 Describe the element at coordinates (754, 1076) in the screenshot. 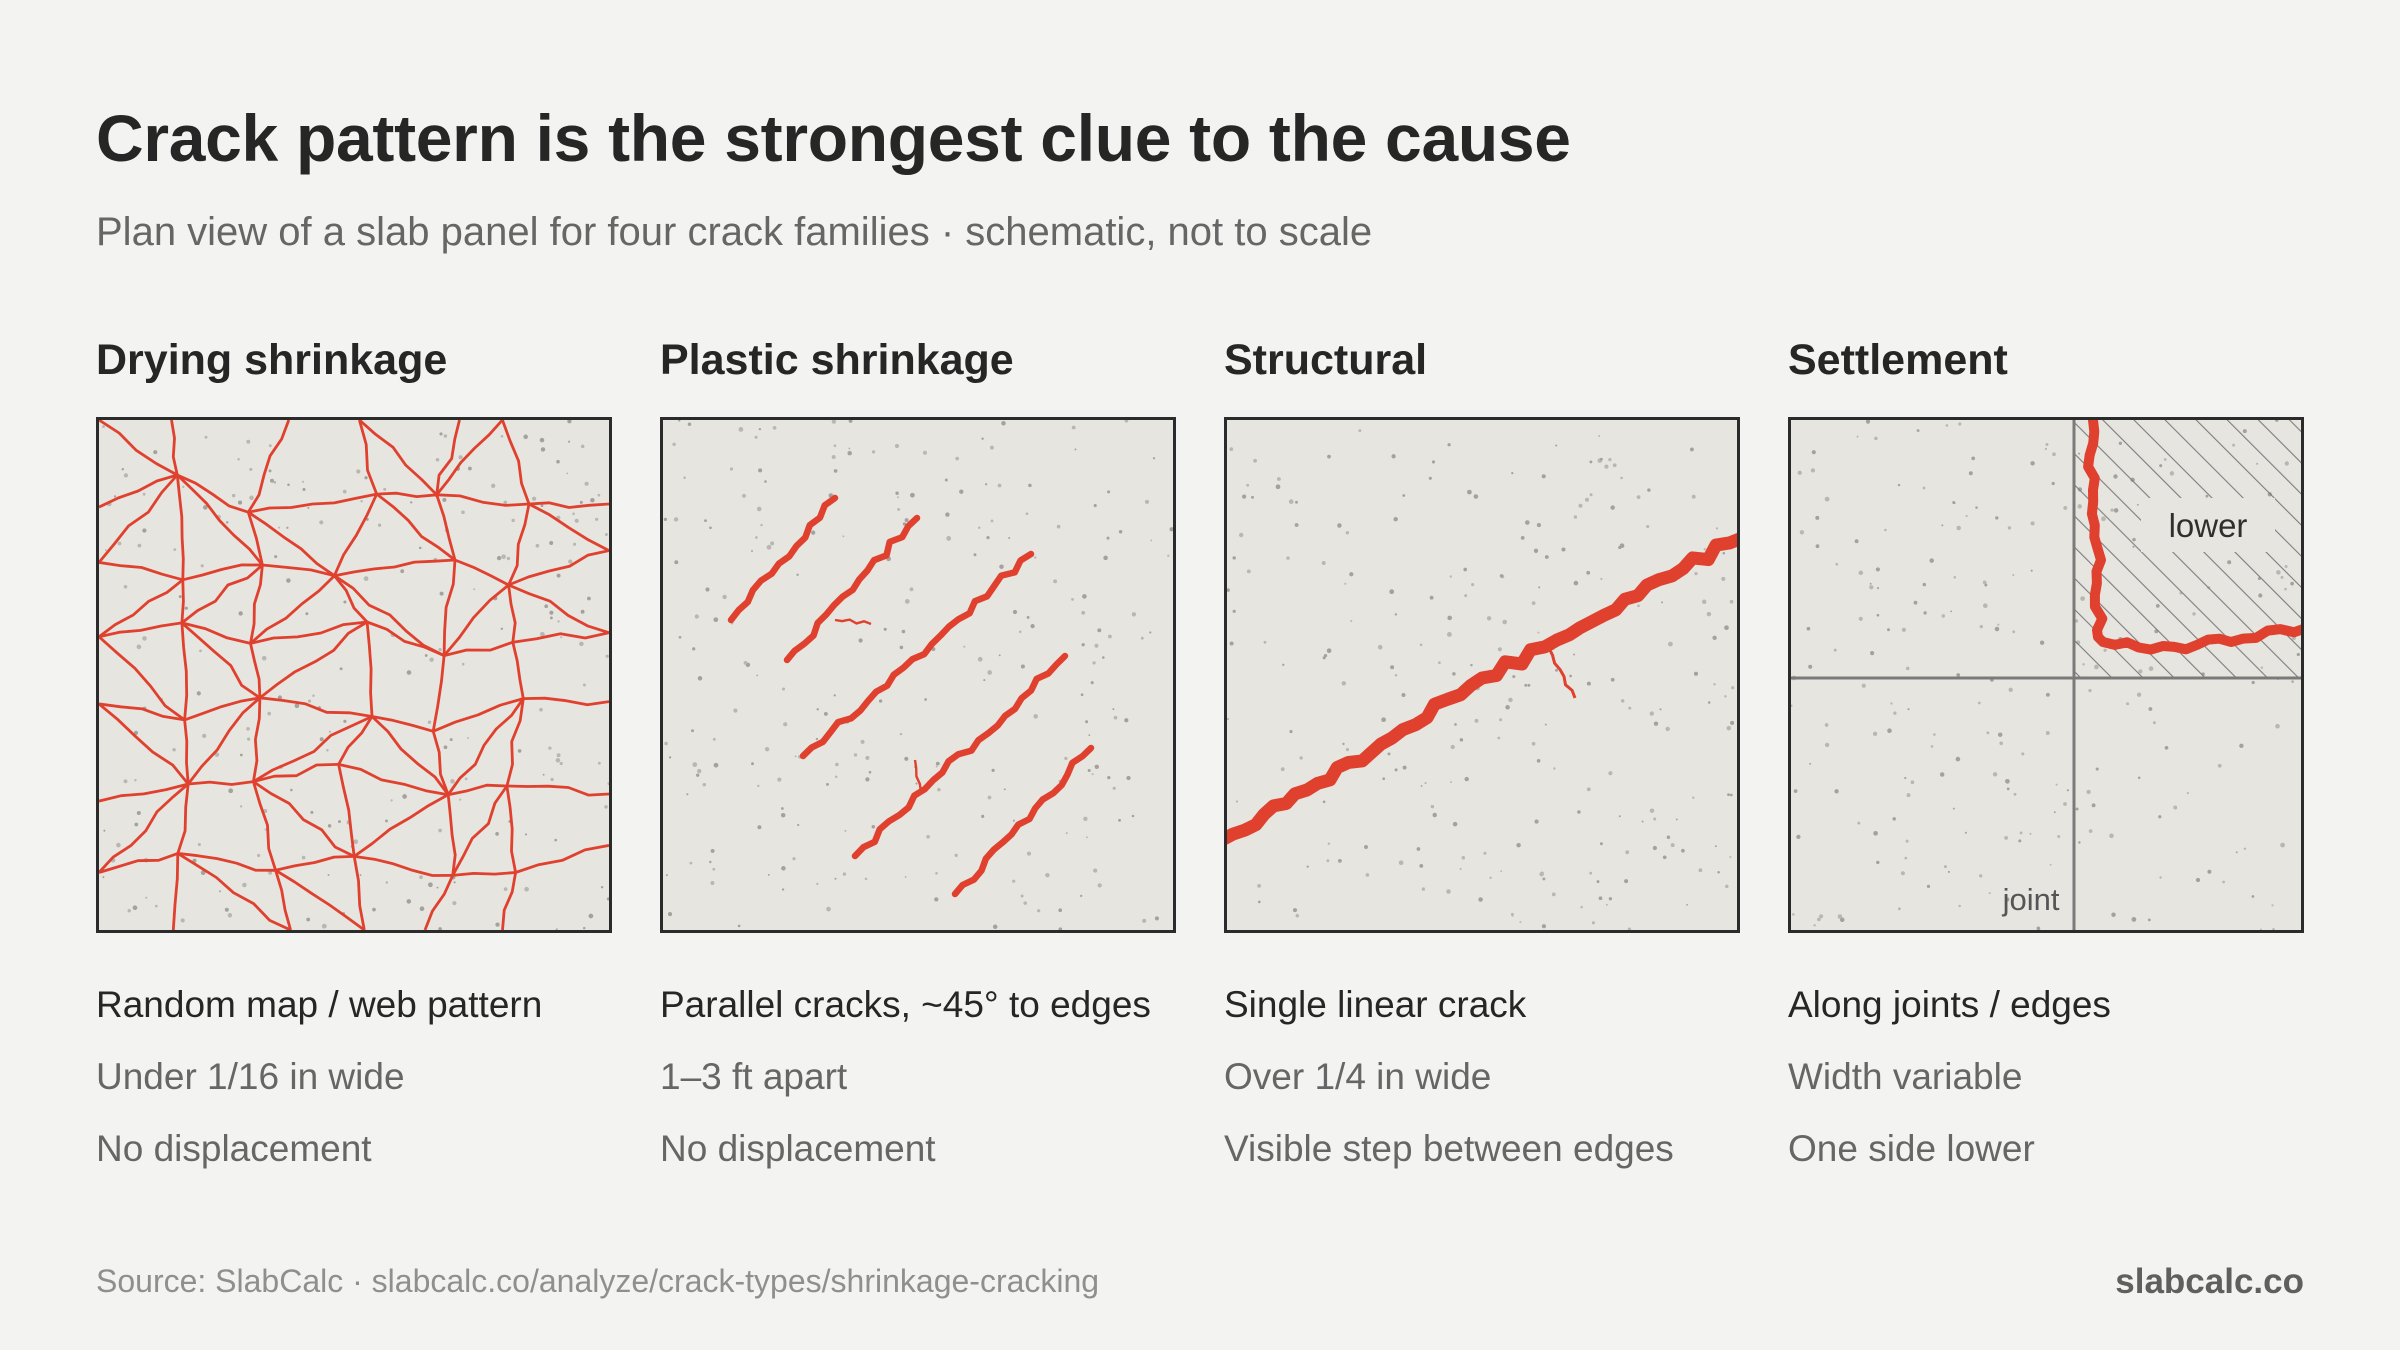

I see `spacing-description: 1–3 ft apart` at that location.